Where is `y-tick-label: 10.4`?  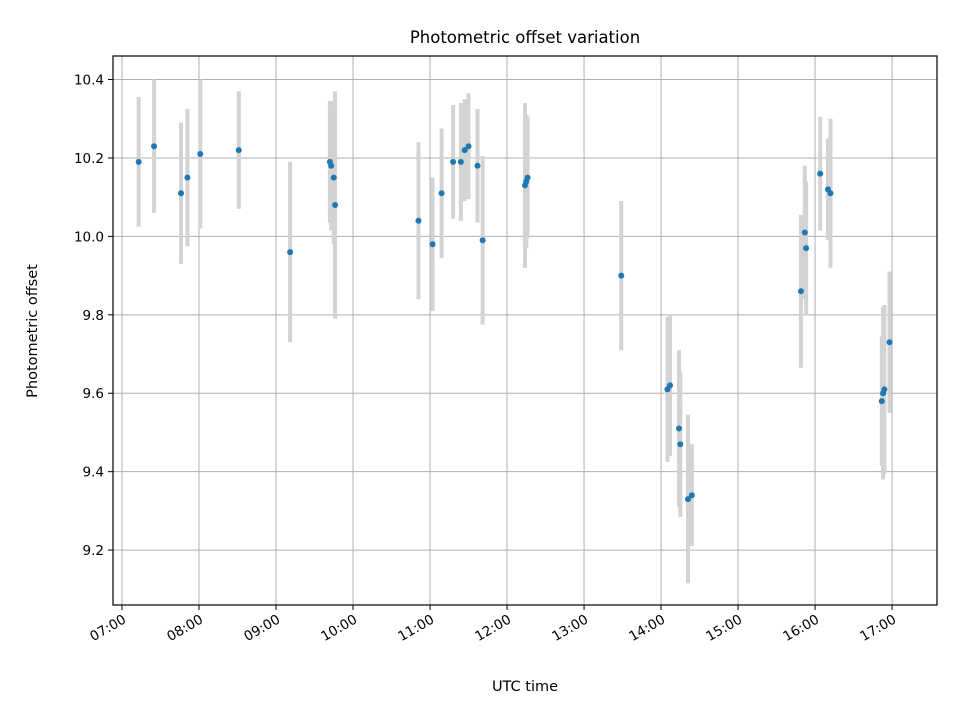
y-tick-label: 10.4 is located at coordinates (89, 81).